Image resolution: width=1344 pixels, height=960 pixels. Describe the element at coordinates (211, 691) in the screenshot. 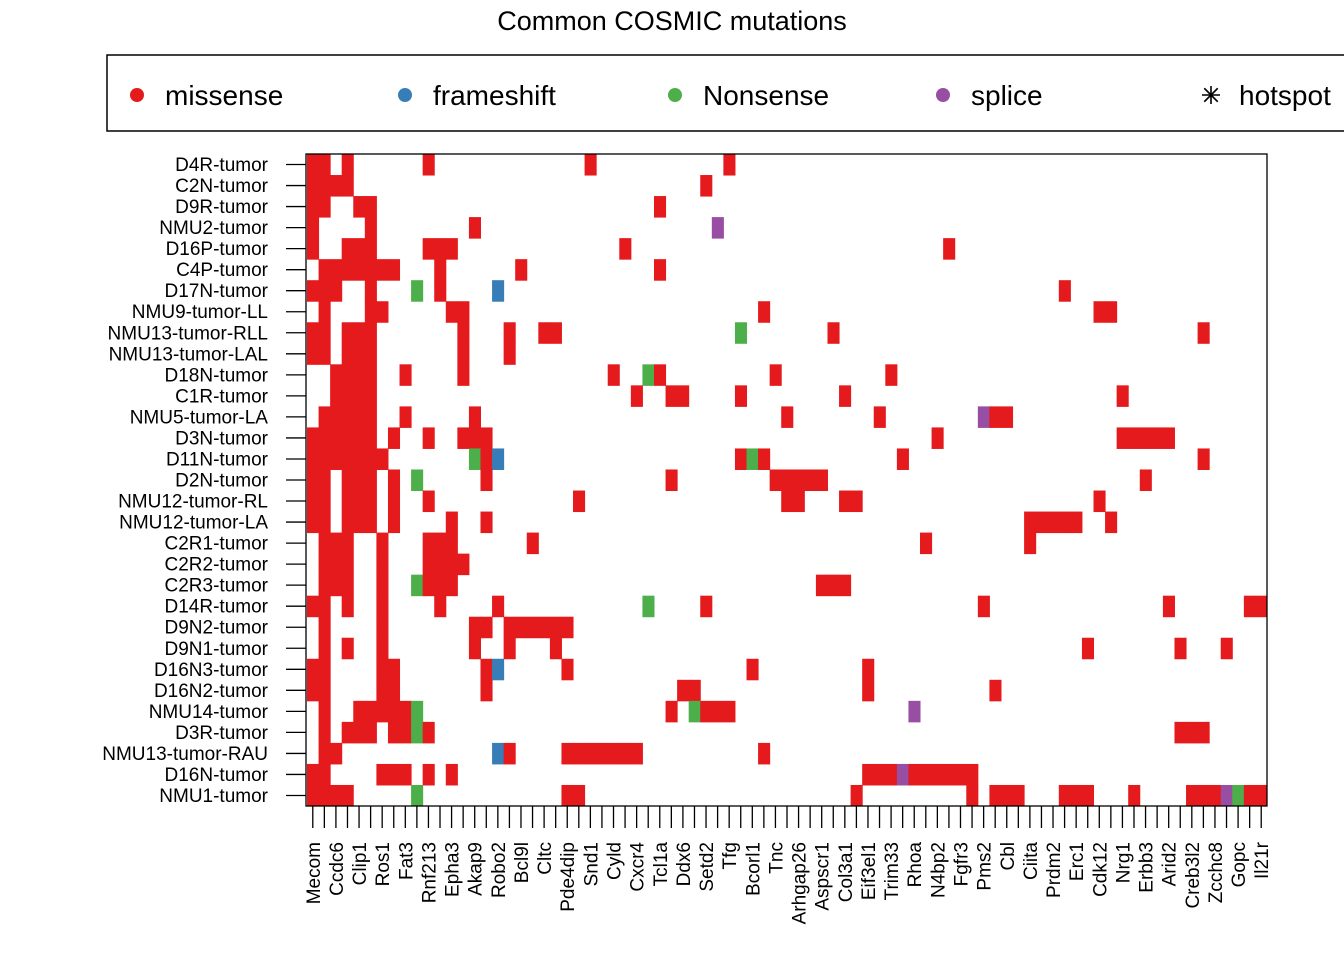

I see `y-tick-label: D16N2-tumor` at that location.